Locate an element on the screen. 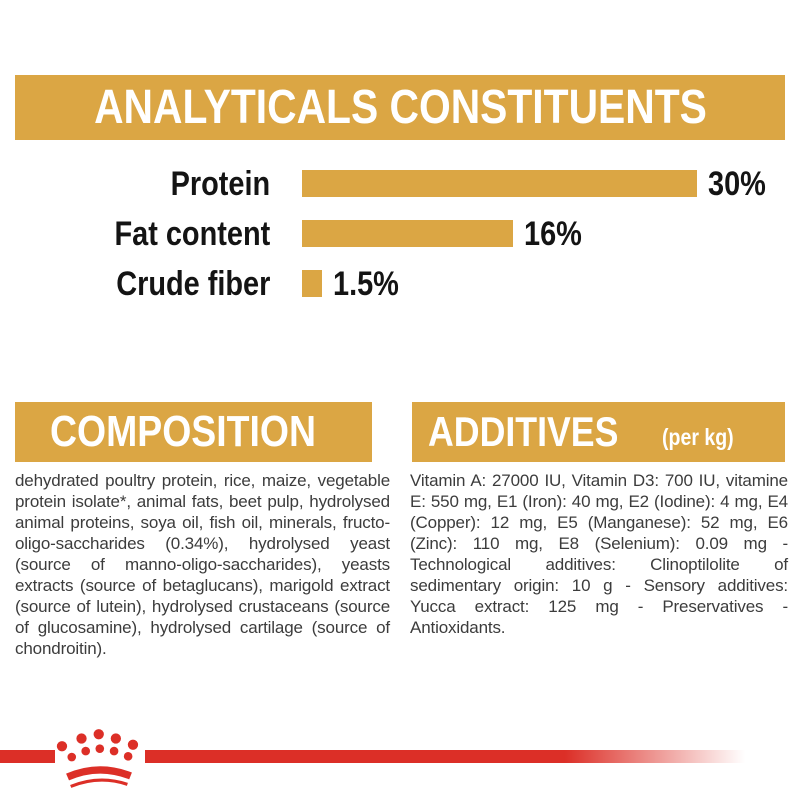 This screenshot has width=800, height=800. chart-row: Fat content 16% is located at coordinates (400, 234).